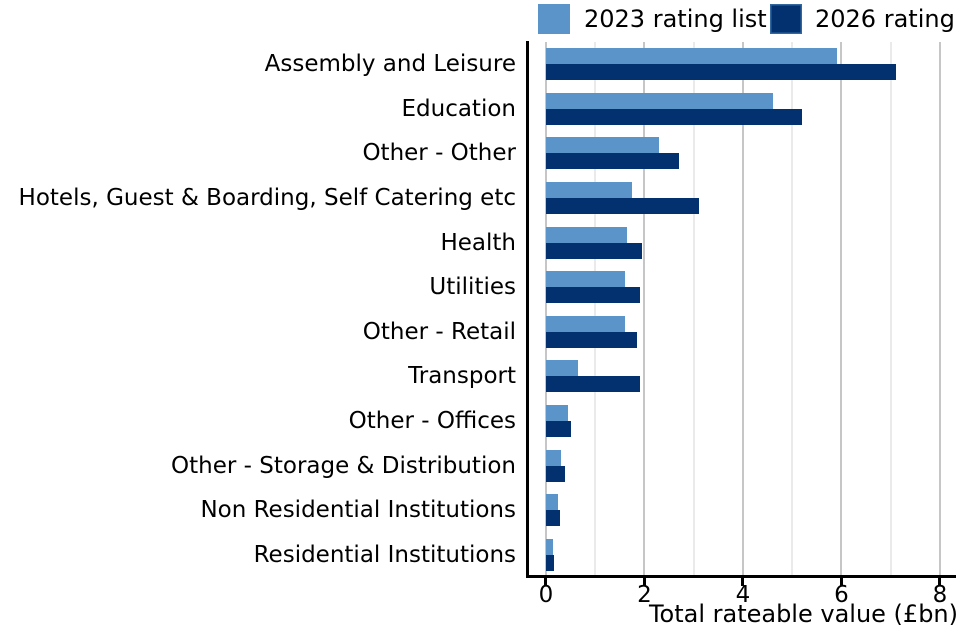 This screenshot has width=960, height=640. I want to click on category-label: Utilities, so click(472, 287).